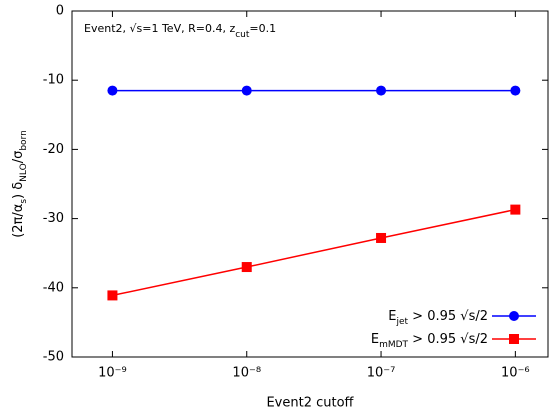 This screenshot has height=413, width=553. What do you see at coordinates (381, 373) in the screenshot?
I see `x-tick-label: 10⁻⁷` at bounding box center [381, 373].